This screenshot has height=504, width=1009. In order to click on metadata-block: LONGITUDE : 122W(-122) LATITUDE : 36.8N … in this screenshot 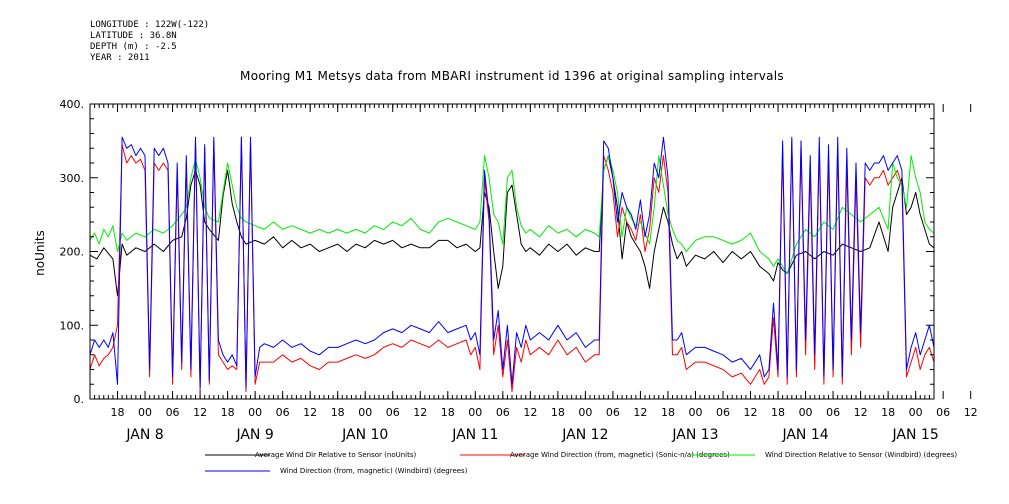, I will do `click(149, 42)`.